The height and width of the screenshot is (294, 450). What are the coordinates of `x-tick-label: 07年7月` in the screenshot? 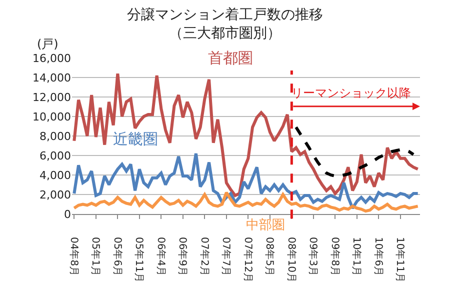 It's located at (226, 256).